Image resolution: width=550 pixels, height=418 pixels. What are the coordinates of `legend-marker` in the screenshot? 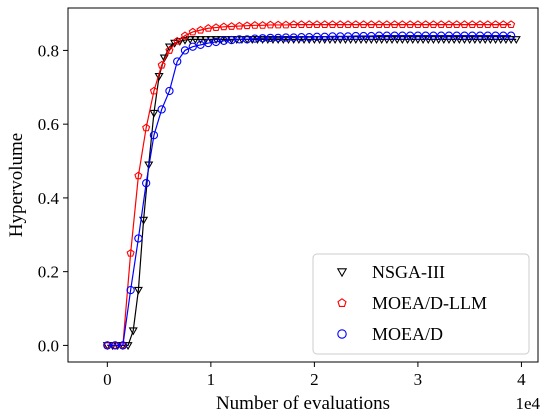 It's located at (342, 302).